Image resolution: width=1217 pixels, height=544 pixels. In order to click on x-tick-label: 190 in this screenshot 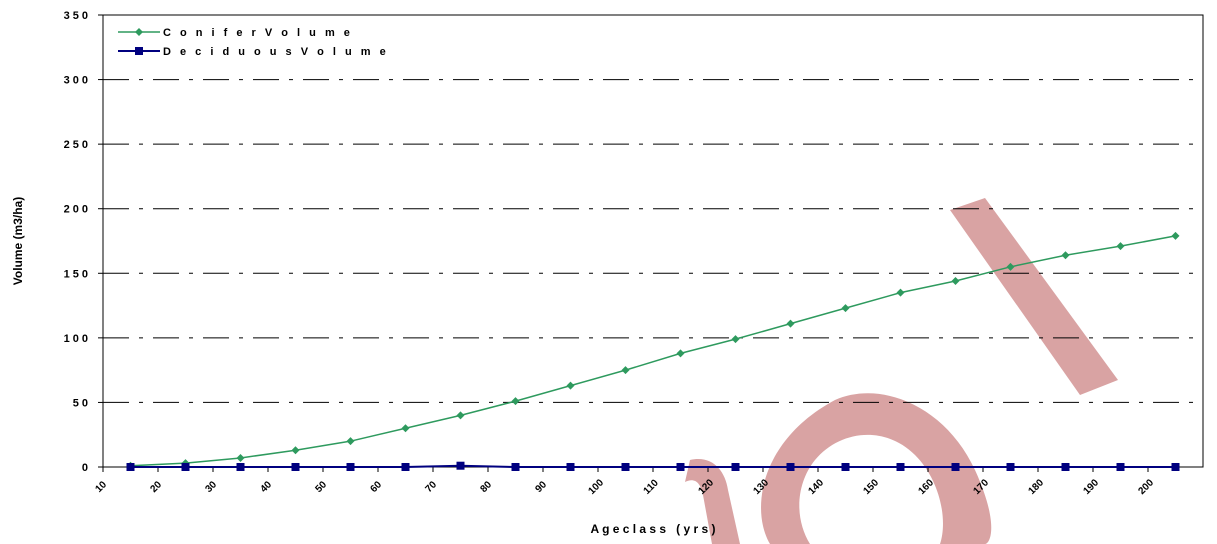, I will do `click(1091, 487)`.